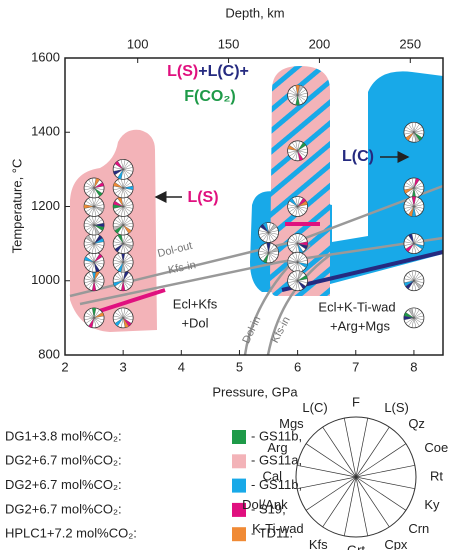 This screenshot has width=453, height=550. What do you see at coordinates (182, 268) in the screenshot?
I see `line-label: Kfs-in` at bounding box center [182, 268].